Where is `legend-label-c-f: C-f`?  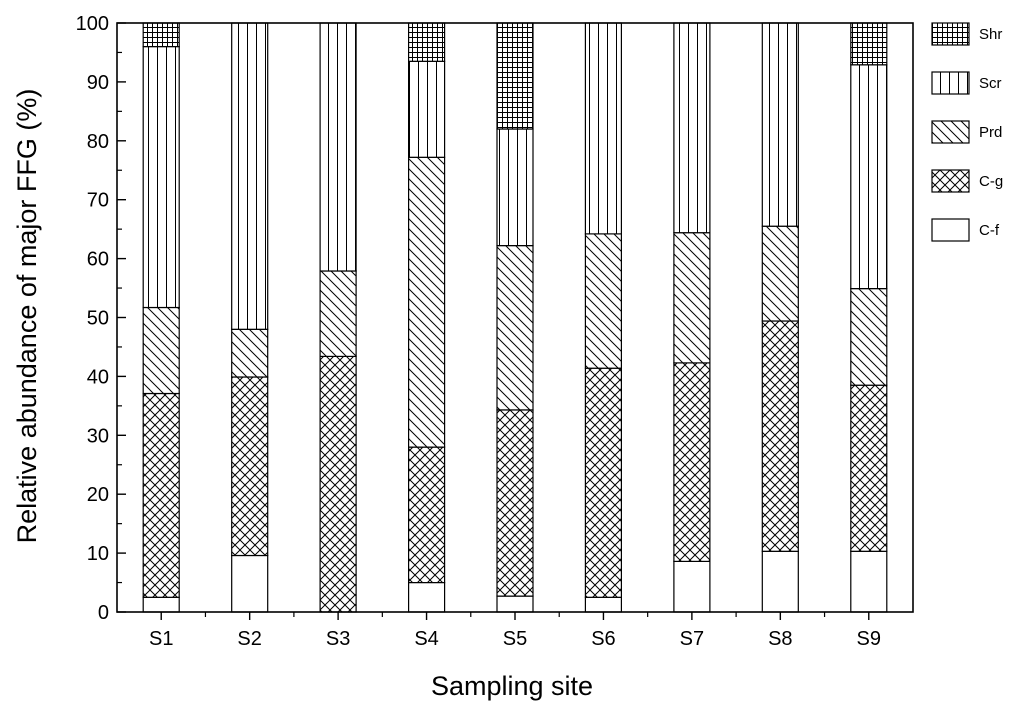 legend-label-c-f: C-f is located at coordinates (989, 230).